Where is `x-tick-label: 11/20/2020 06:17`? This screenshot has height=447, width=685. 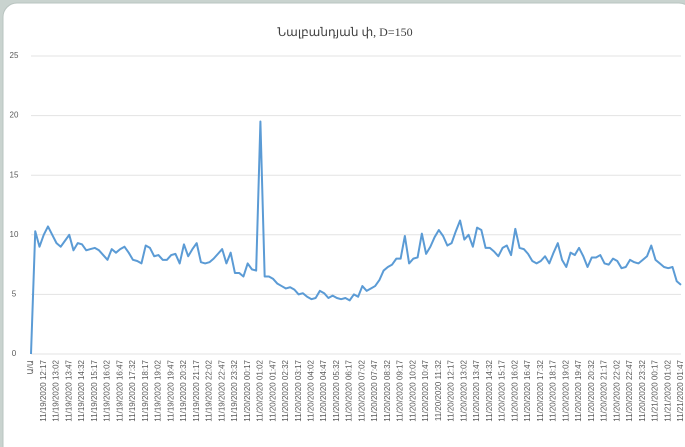
x-tick-label: 11/20/2020 06:17 is located at coordinates (349, 390).